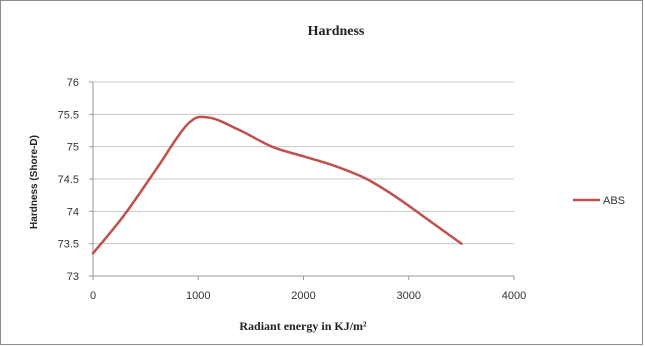 This screenshot has height=347, width=645. Describe the element at coordinates (198, 296) in the screenshot. I see `x-tick-label: 1000` at that location.